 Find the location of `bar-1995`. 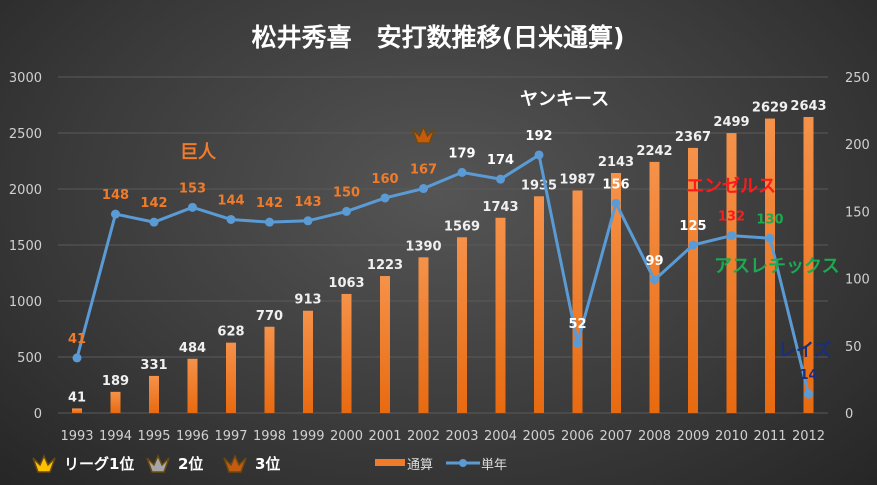

bar-1995 is located at coordinates (154, 394).